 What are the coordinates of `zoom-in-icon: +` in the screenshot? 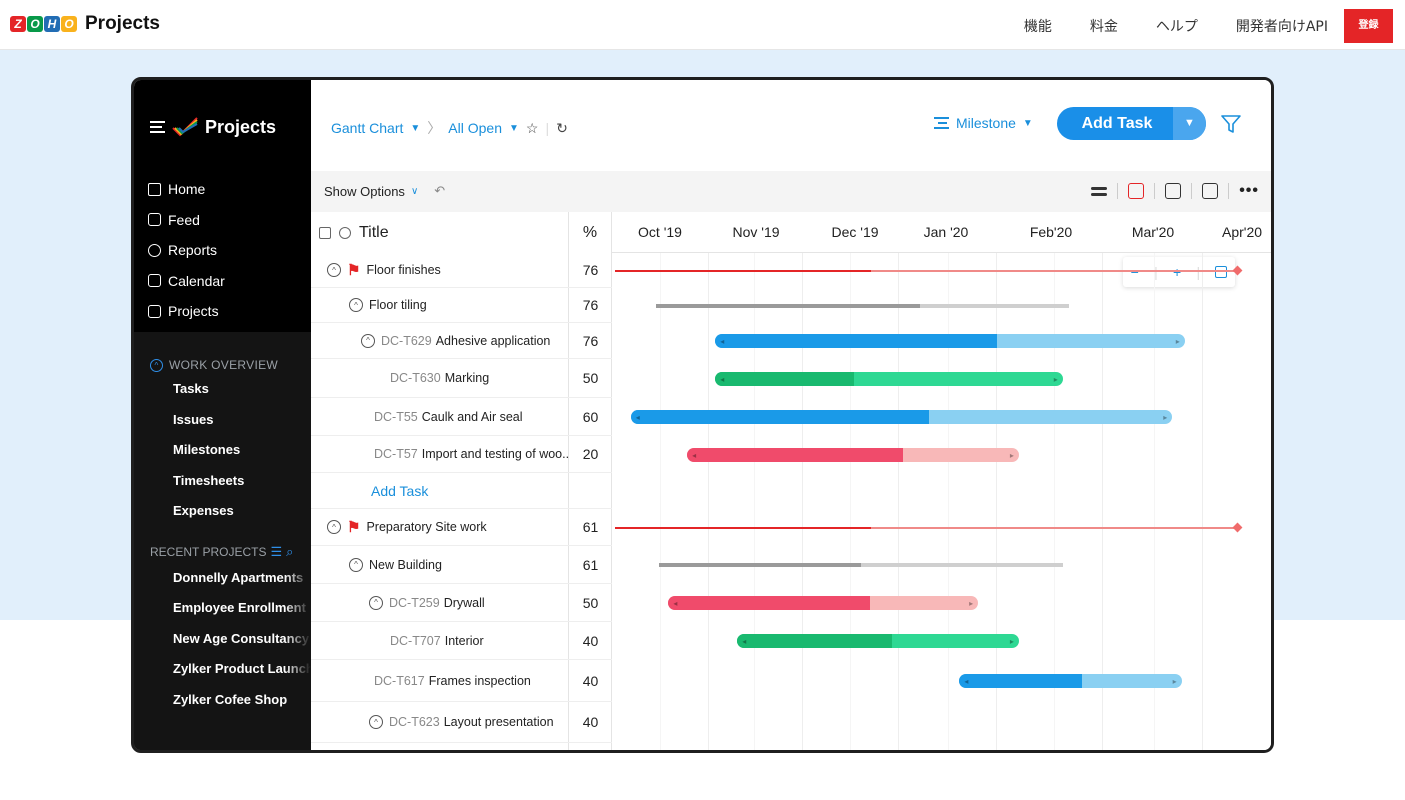 It's located at (1177, 272).